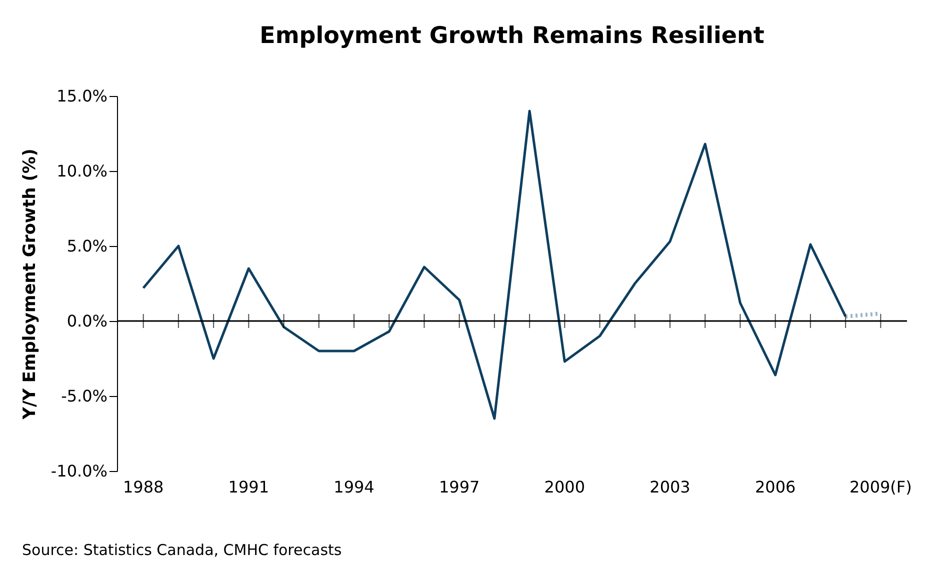 Image resolution: width=945 pixels, height=571 pixels. I want to click on x-tick-label: 2006, so click(775, 487).